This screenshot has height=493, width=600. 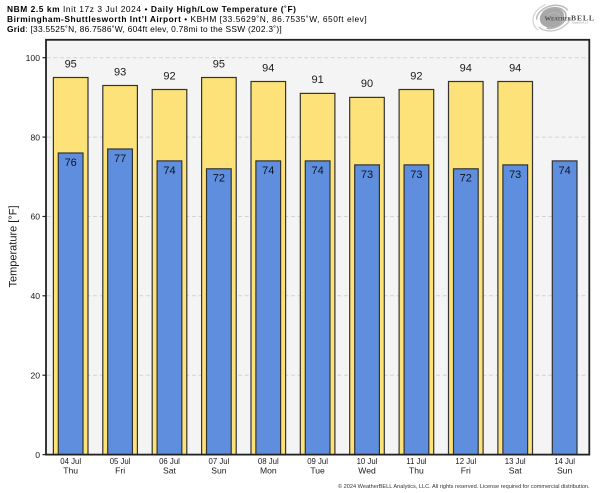 What do you see at coordinates (268, 470) in the screenshot?
I see `svg-text: Mon` at bounding box center [268, 470].